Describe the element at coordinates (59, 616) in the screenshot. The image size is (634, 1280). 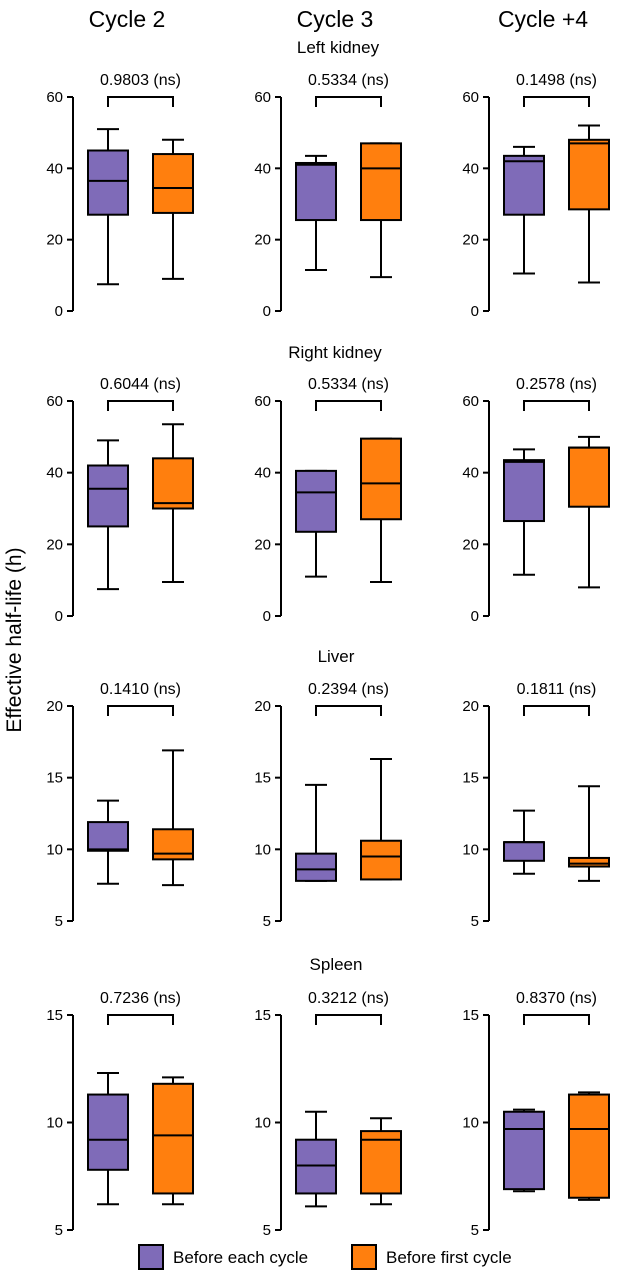
I see `panel-4-y-tick-label: 0` at that location.